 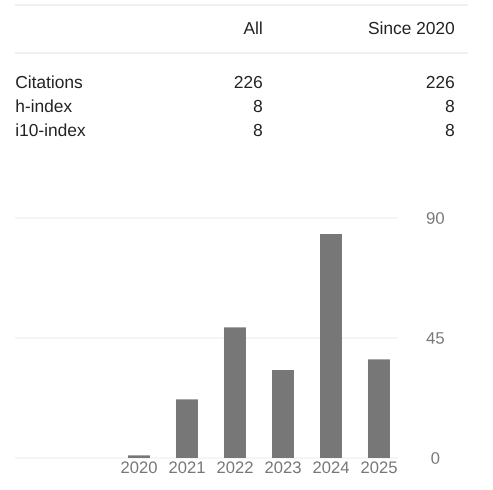 I want to click on x-tick-label: 2020, so click(x=139, y=467).